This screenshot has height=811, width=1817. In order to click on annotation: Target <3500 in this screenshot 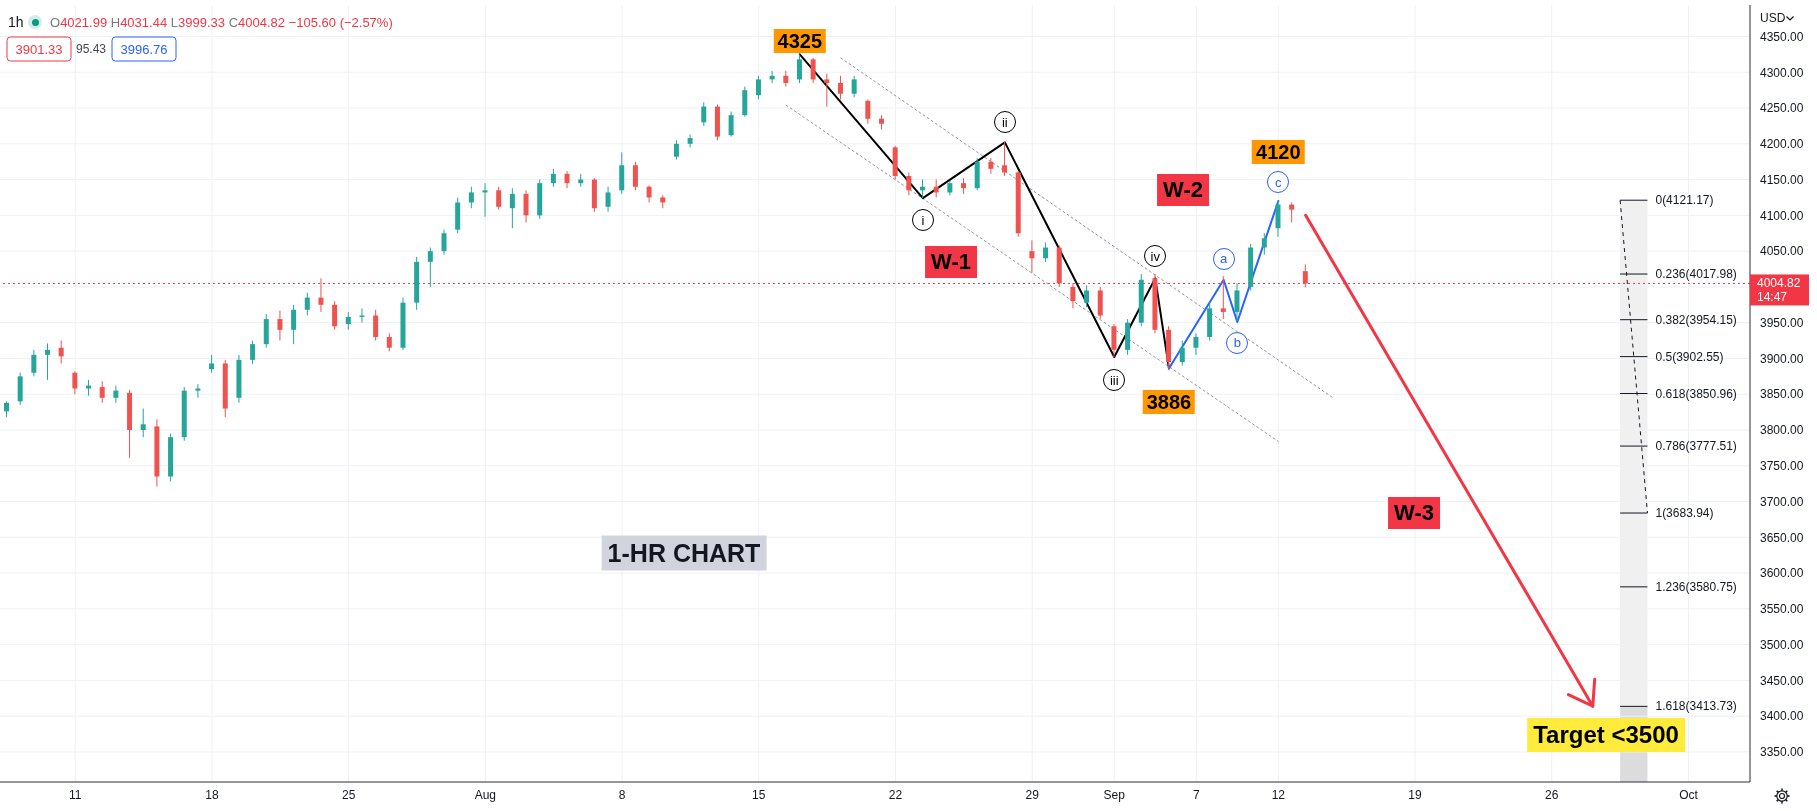, I will do `click(1606, 735)`.